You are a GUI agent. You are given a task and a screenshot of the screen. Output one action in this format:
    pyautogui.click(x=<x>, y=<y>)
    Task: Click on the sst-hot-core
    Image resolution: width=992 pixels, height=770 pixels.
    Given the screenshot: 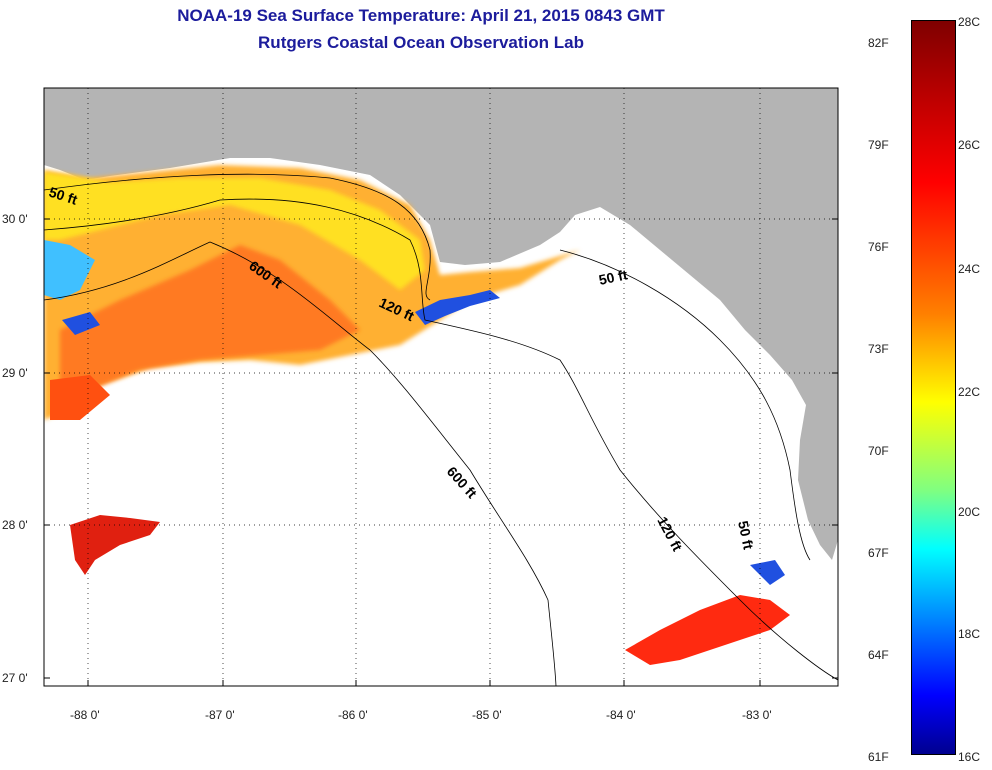 What is the action you would take?
    pyautogui.click(x=210, y=325)
    